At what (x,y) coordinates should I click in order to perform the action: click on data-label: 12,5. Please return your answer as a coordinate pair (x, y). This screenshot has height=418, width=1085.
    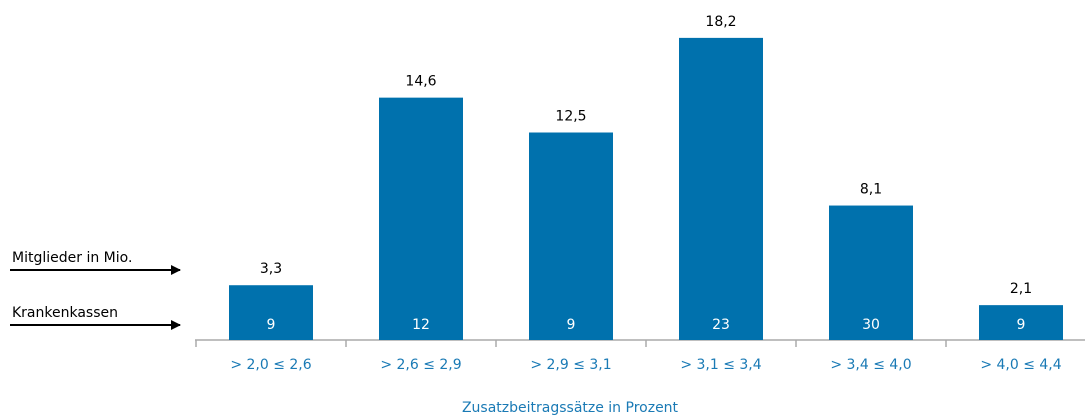
    Looking at the image, I should click on (570, 117).